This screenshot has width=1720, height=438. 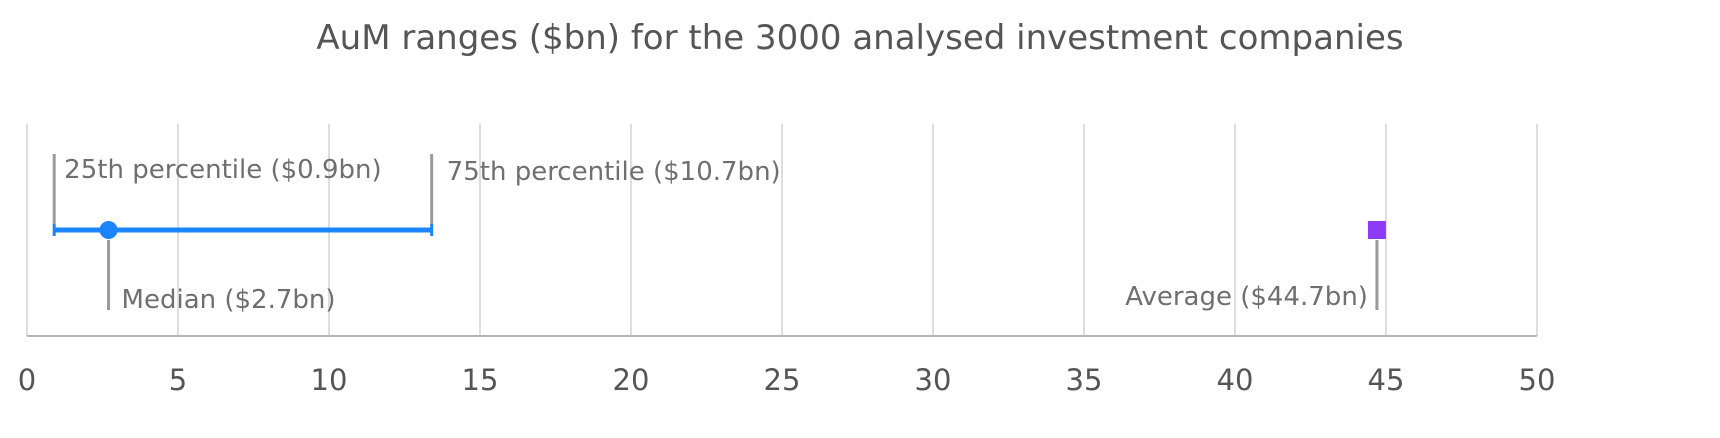 I want to click on p25-label: 25th percentile ($0.9bn), so click(x=222, y=170).